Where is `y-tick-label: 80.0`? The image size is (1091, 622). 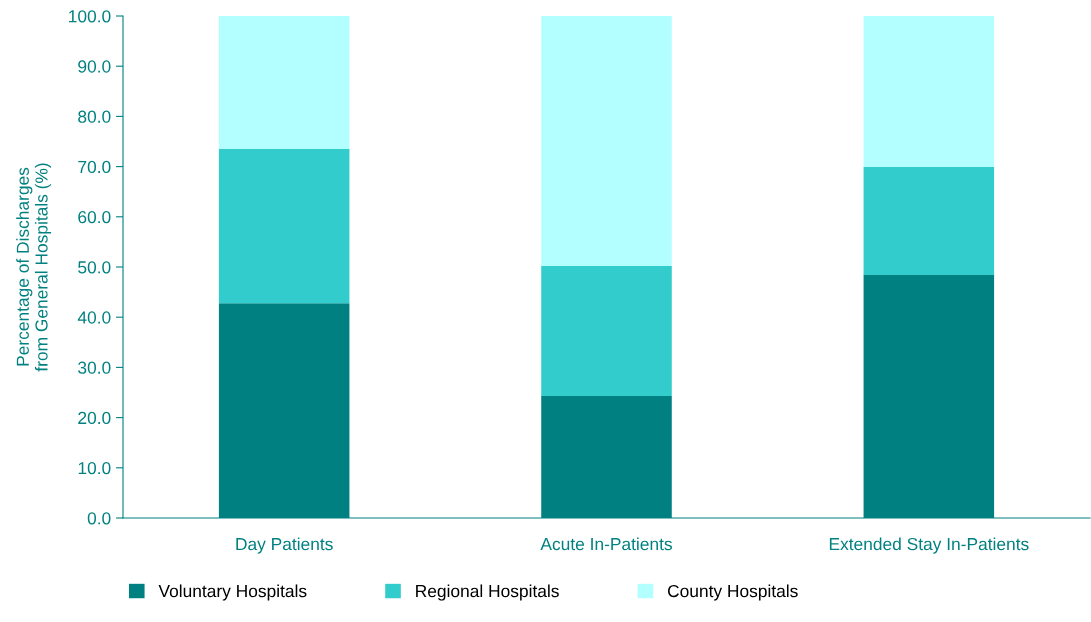 y-tick-label: 80.0 is located at coordinates (94, 116).